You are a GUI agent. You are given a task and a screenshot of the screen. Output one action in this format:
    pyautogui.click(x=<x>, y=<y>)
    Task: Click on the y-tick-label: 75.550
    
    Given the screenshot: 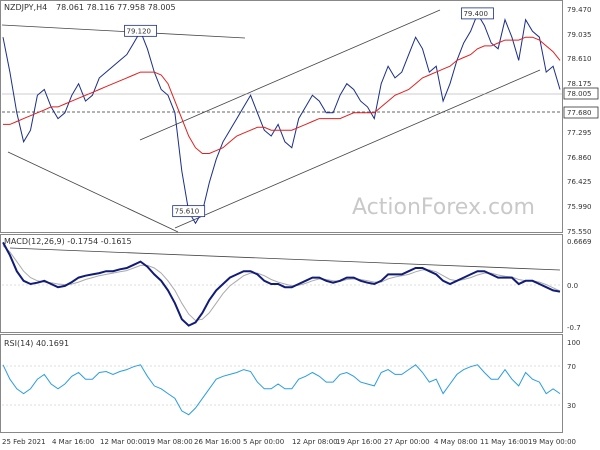 What is the action you would take?
    pyautogui.click(x=579, y=232)
    